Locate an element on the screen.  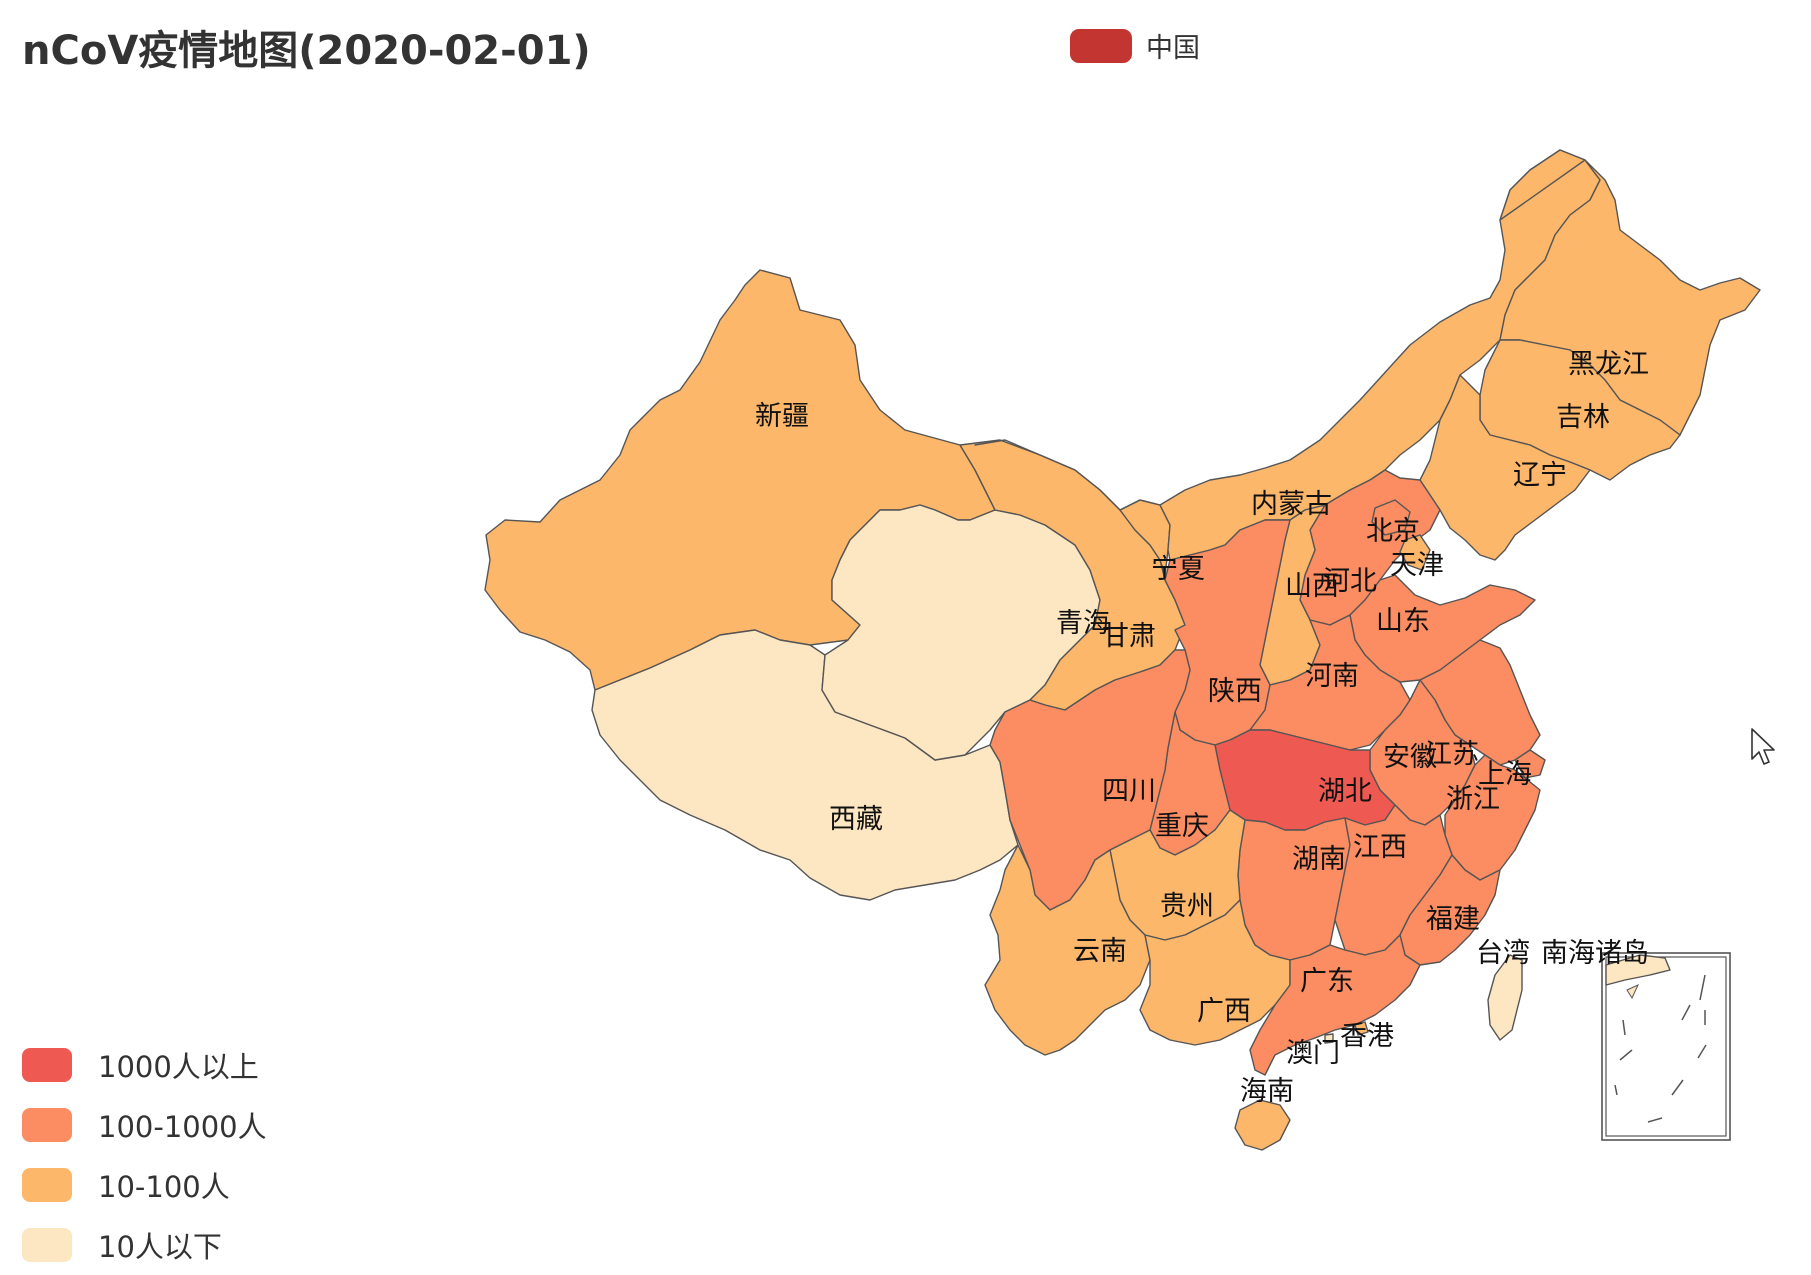
label-jilin: 吉林 is located at coordinates (1583, 417).